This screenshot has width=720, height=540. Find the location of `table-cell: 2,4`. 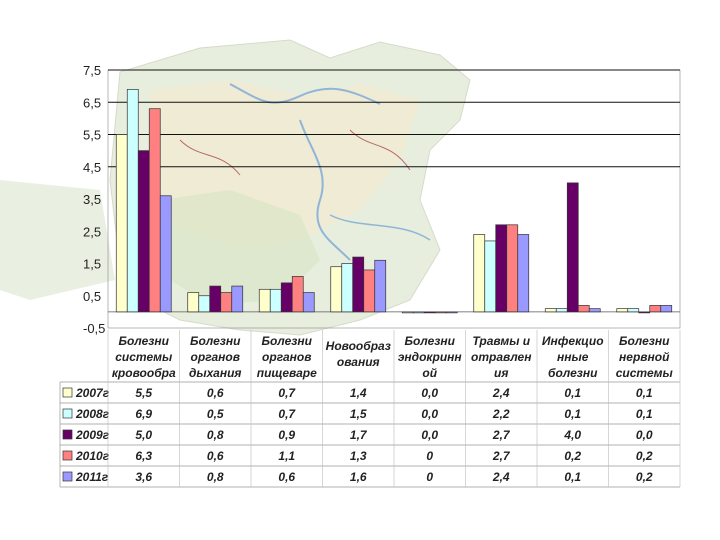

table-cell: 2,4 is located at coordinates (501, 477).